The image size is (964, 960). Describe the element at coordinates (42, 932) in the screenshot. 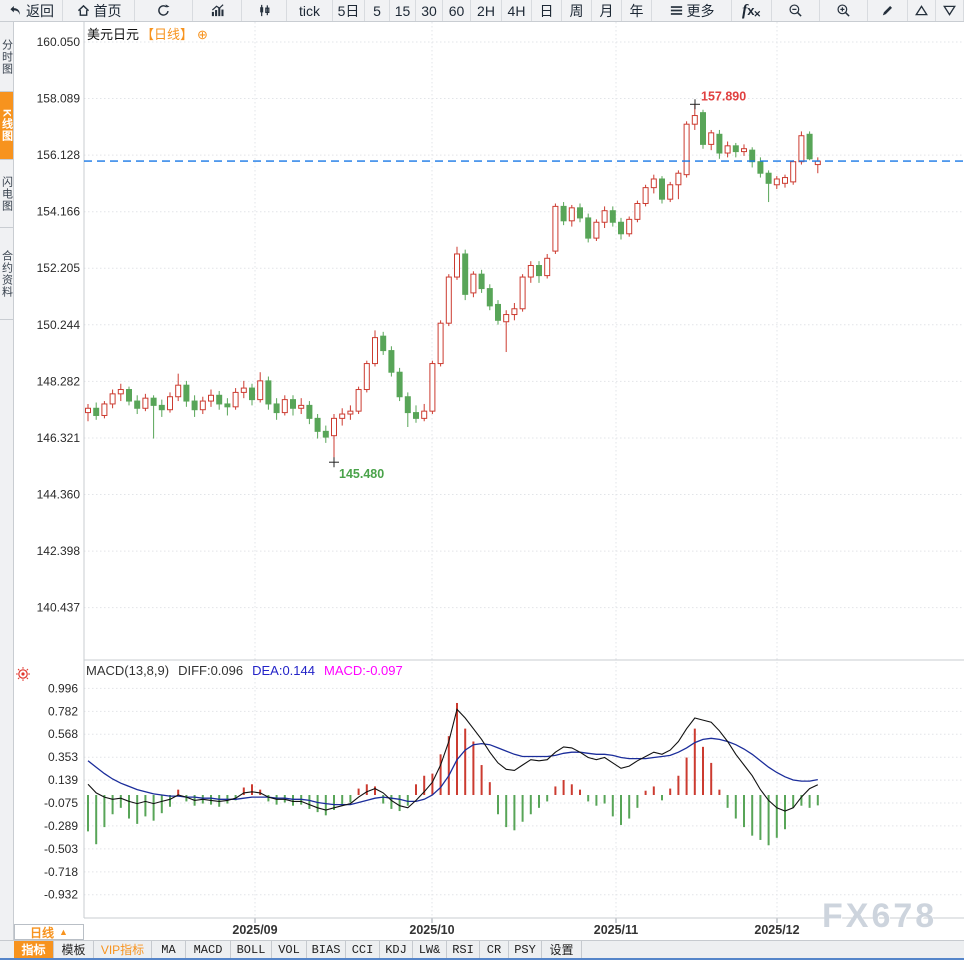

I see `current-period-label: 日线` at that location.